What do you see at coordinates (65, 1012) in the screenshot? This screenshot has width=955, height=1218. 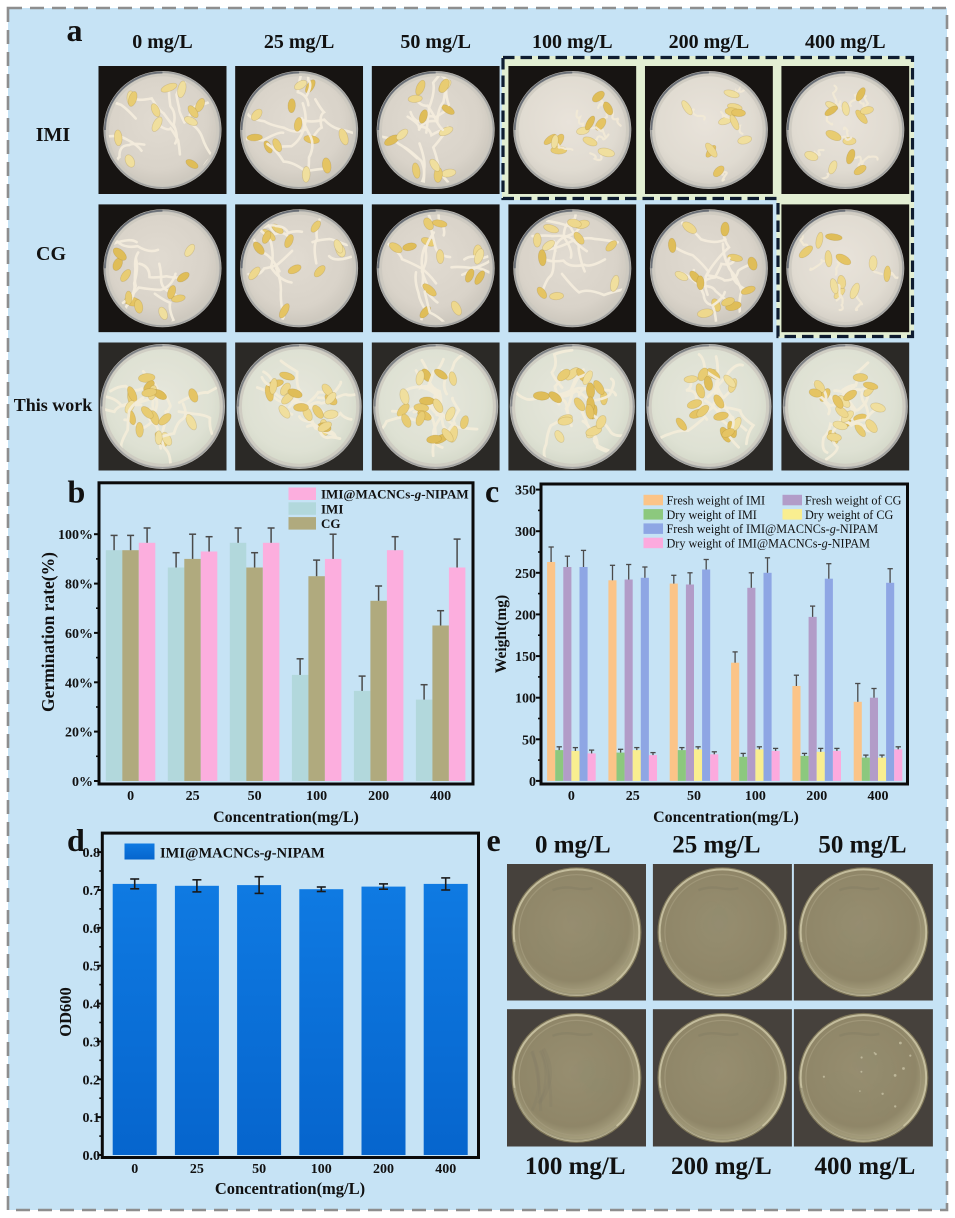 I see `svg-text: OD600` at bounding box center [65, 1012].